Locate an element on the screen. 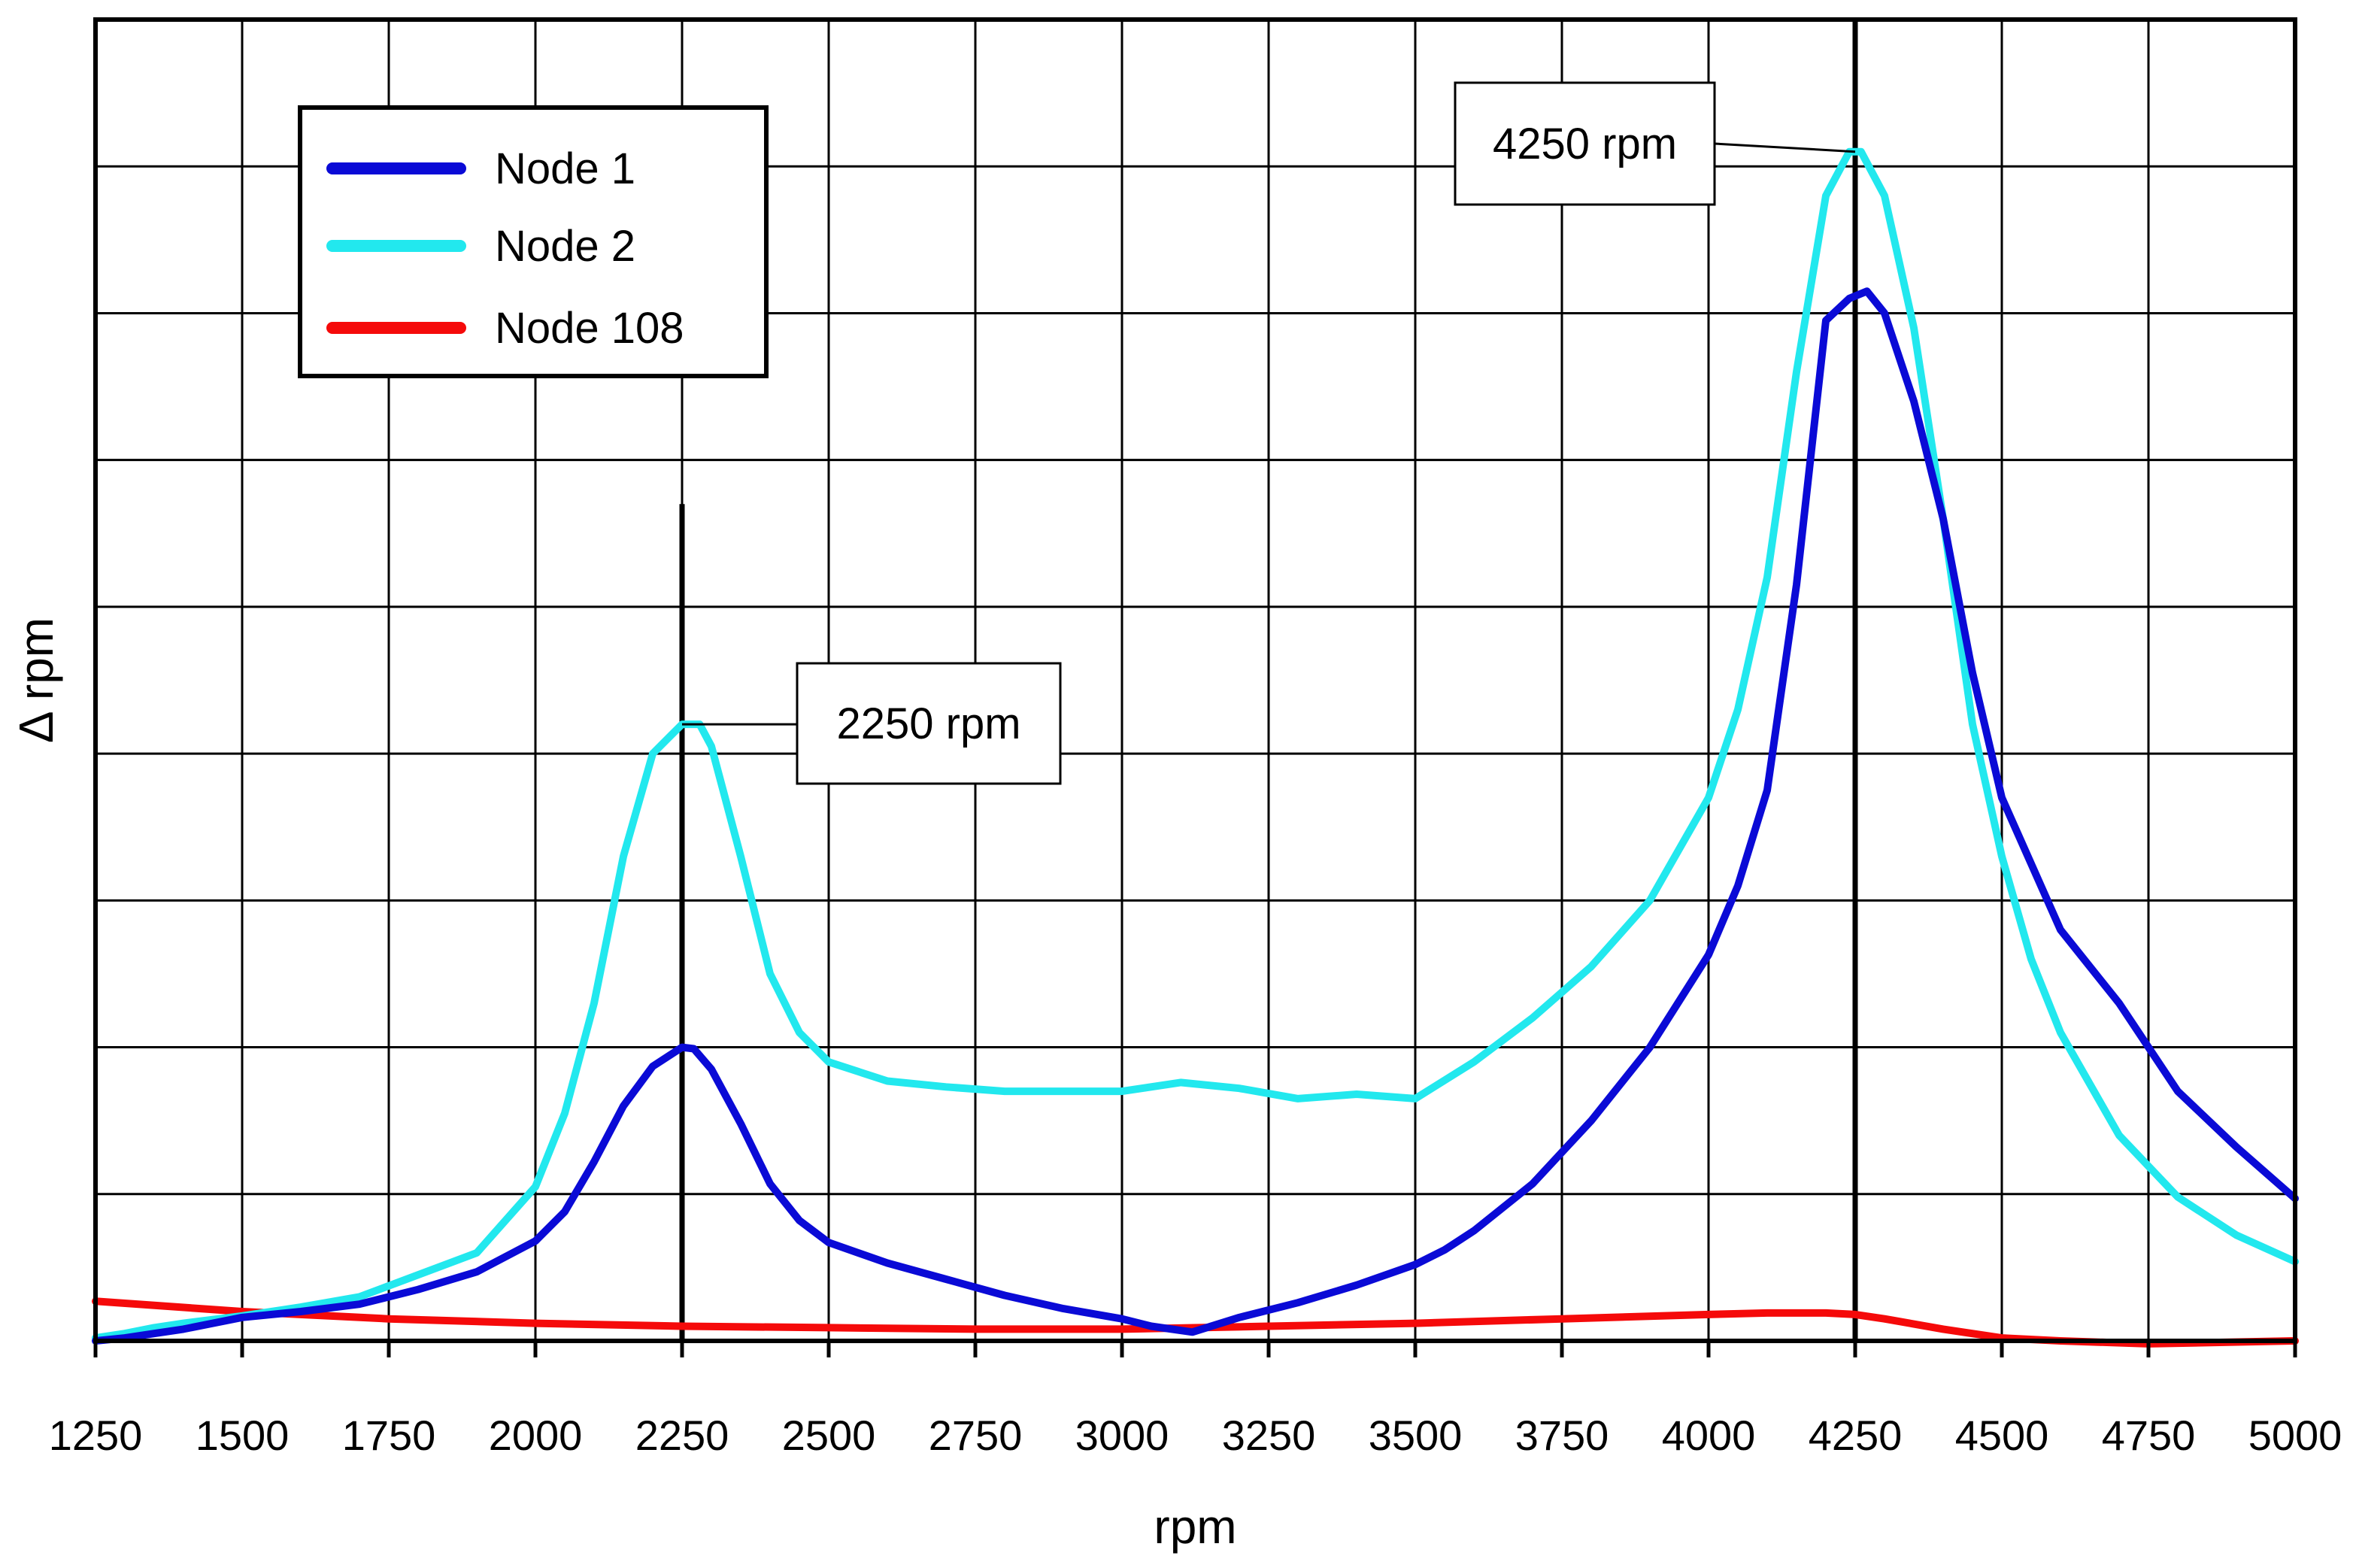 This screenshot has height=1568, width=2353. x-tick-label: 2750 is located at coordinates (976, 1436).